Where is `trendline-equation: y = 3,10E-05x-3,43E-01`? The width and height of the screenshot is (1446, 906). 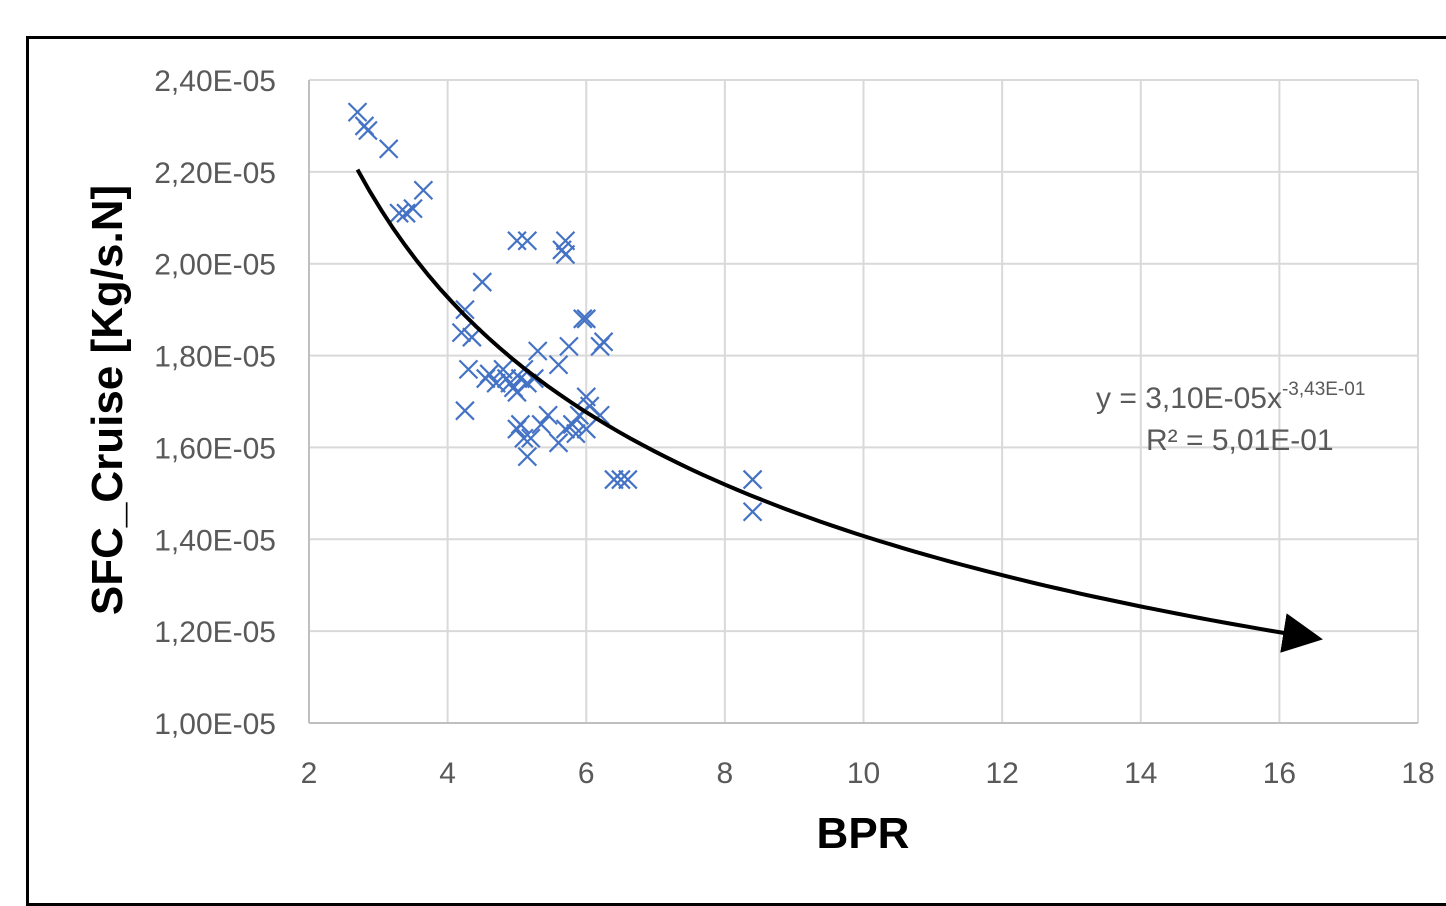 trendline-equation: y = 3,10E-05x-3,43E-01 is located at coordinates (1230, 397).